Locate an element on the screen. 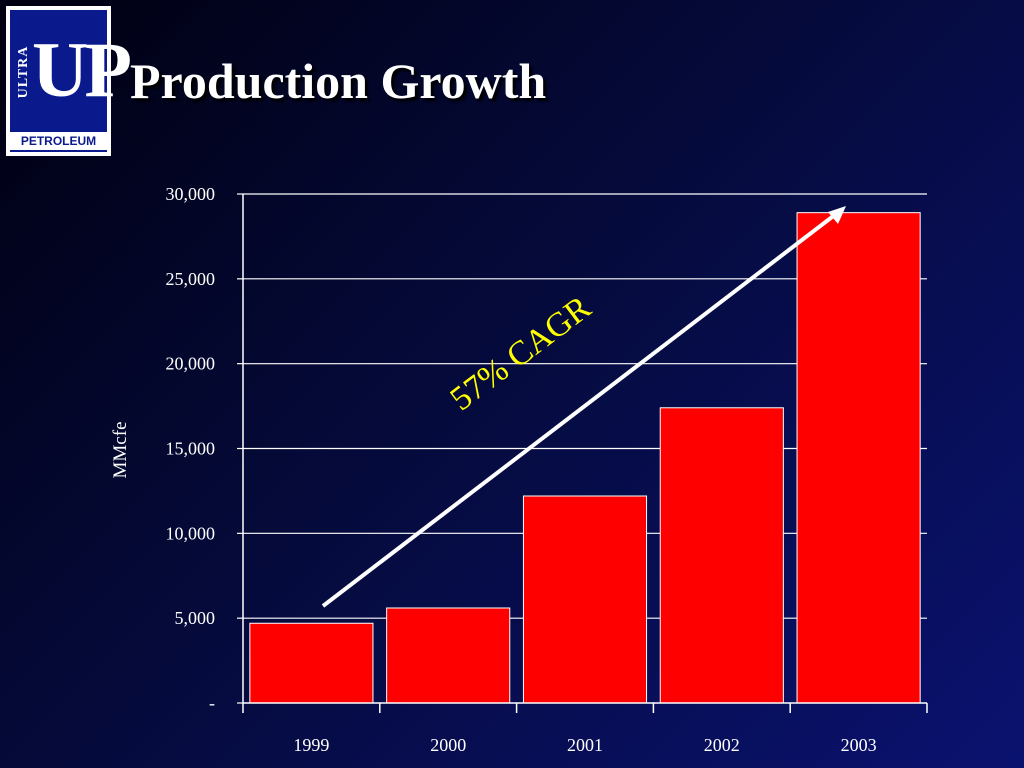 Image resolution: width=1024 pixels, height=768 pixels. logo-mark: UP is located at coordinates (82, 69).